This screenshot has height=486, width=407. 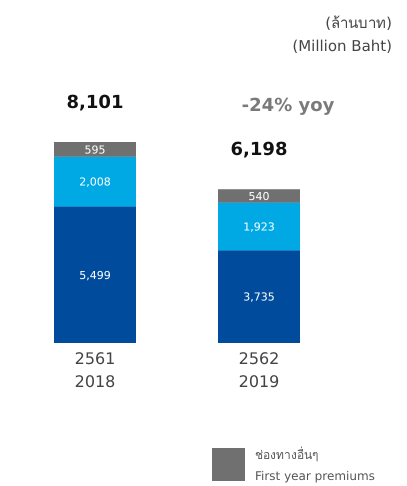 I want to click on legend: ช่องทางอื่นๆ First year premiums, so click(x=293, y=465).